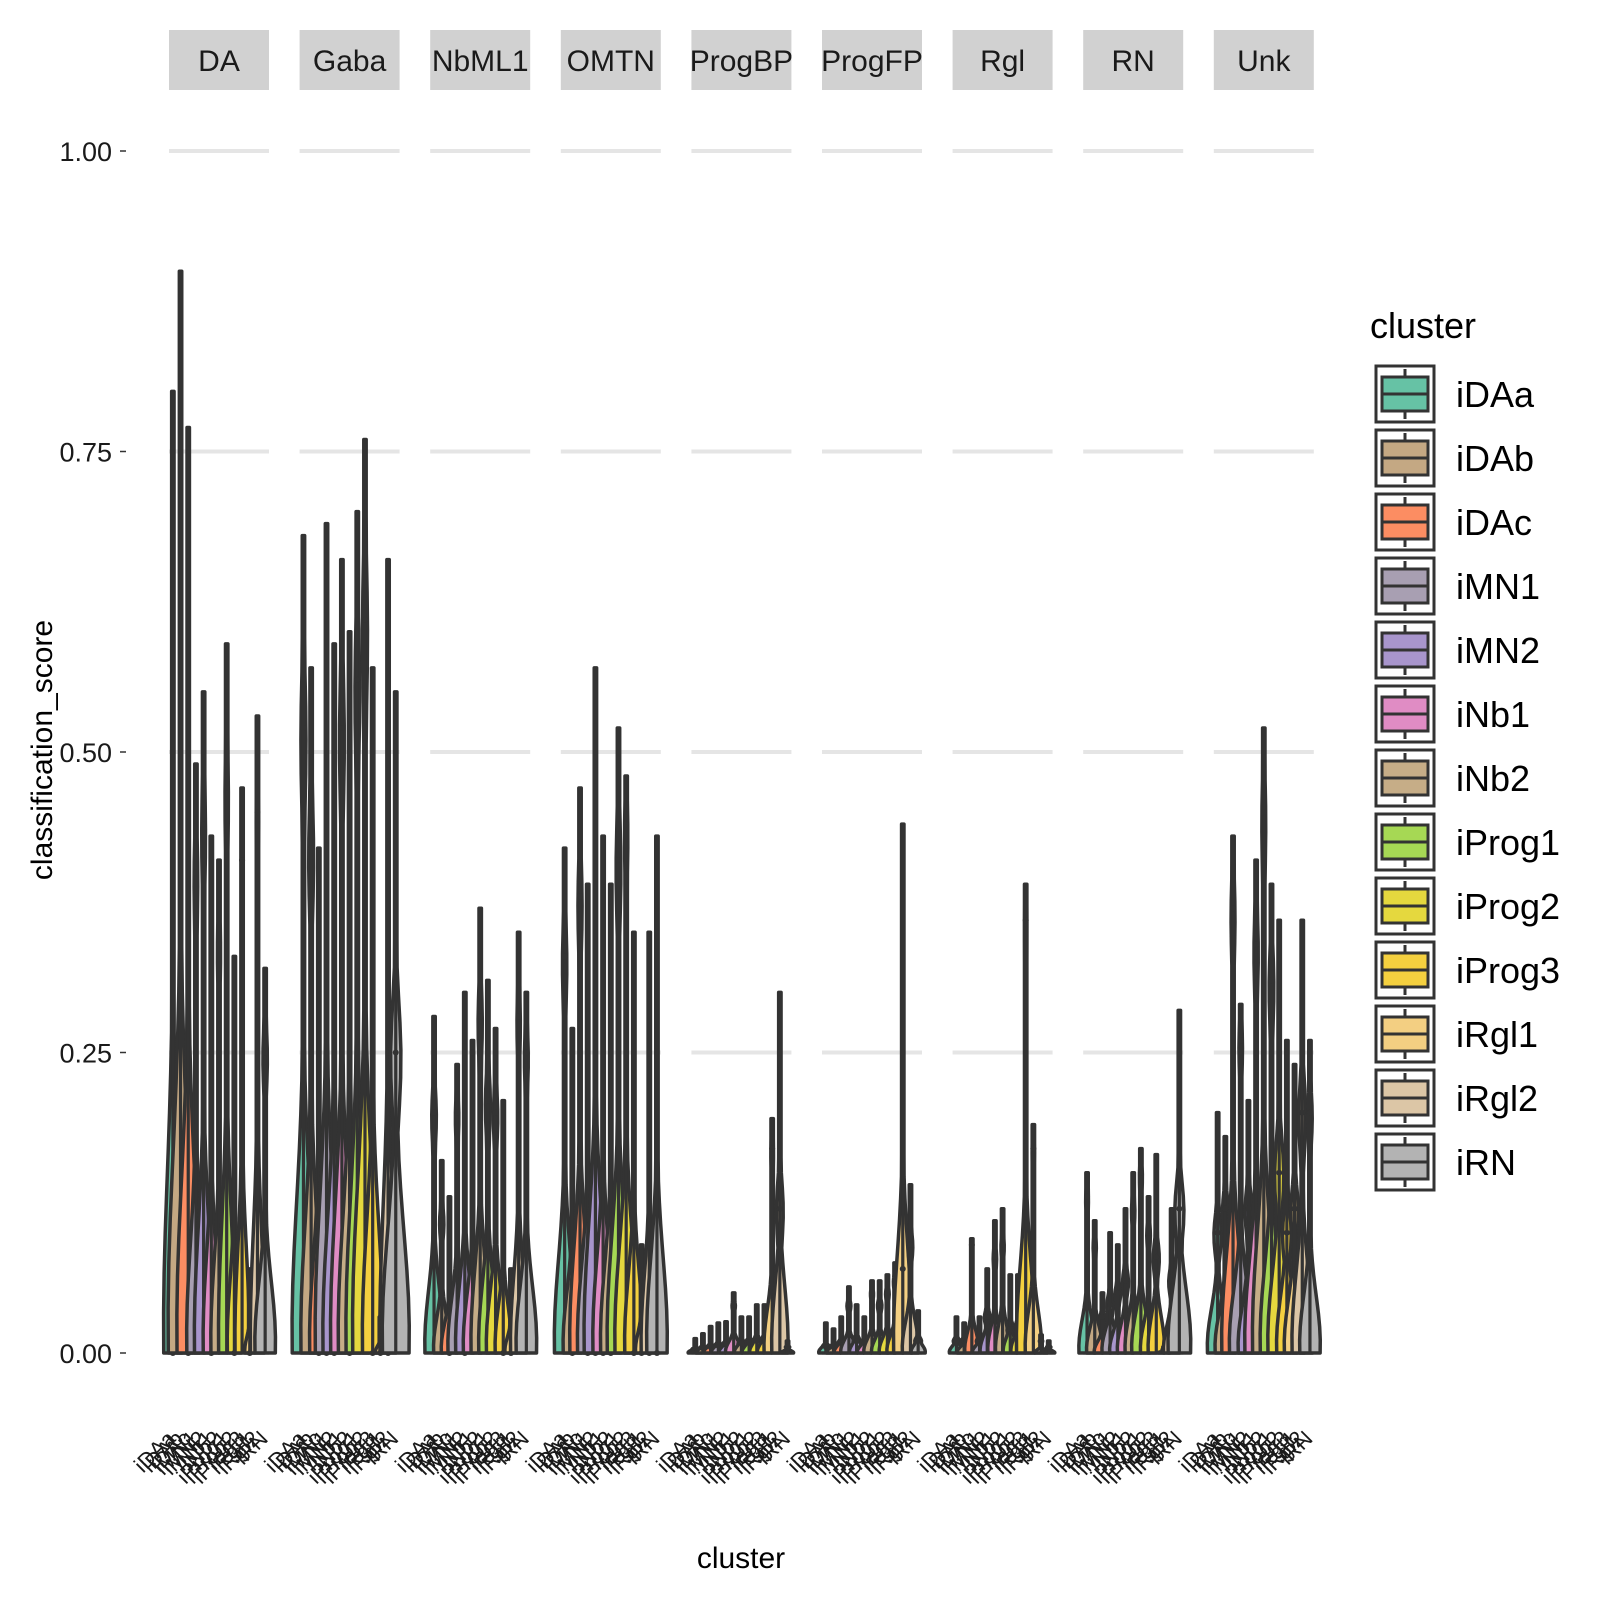  Describe the element at coordinates (1497, 1034) in the screenshot. I see `legend-item-label: iRgl1` at that location.